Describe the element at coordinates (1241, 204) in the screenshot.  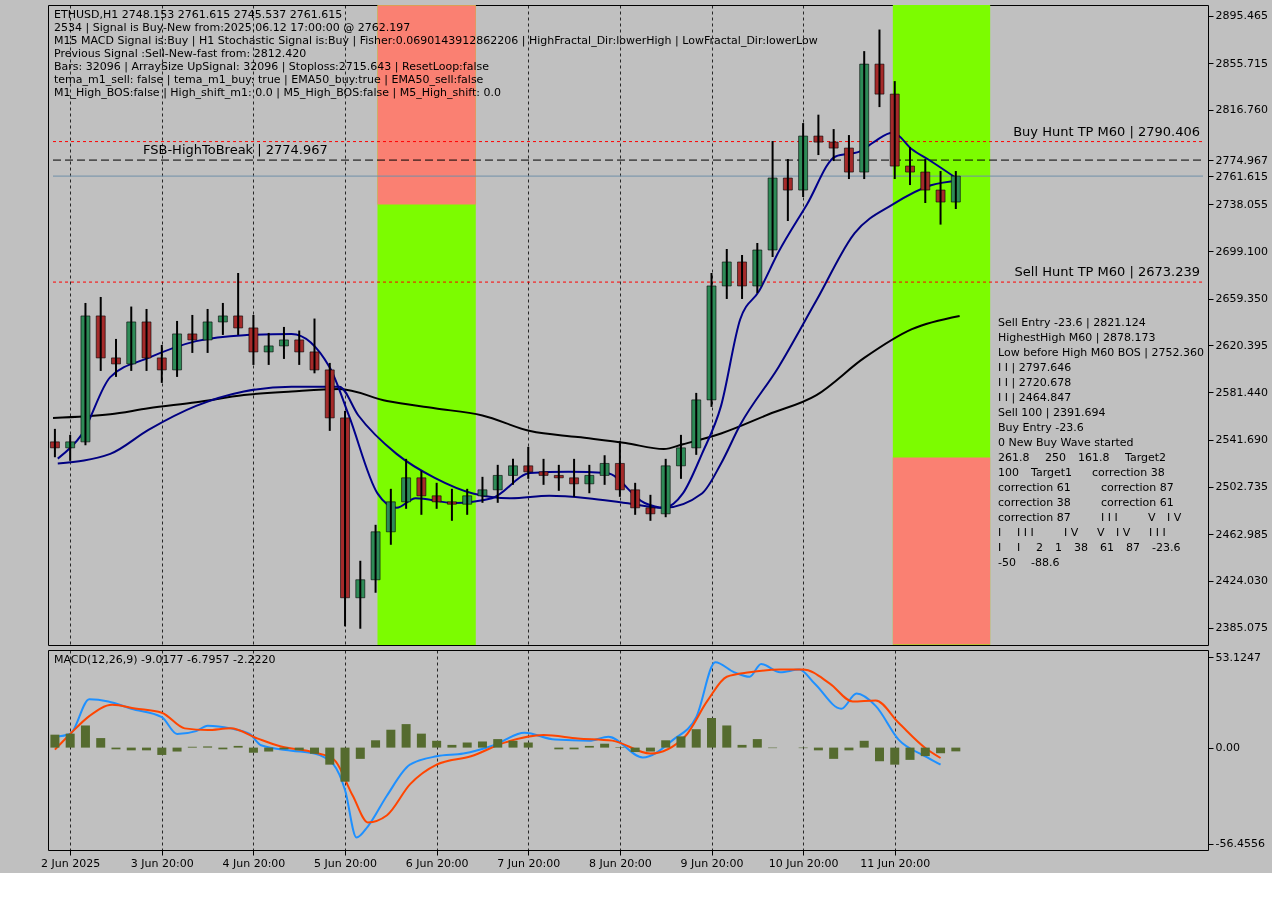
I see `y-tick-label: 2738.055` at that location.